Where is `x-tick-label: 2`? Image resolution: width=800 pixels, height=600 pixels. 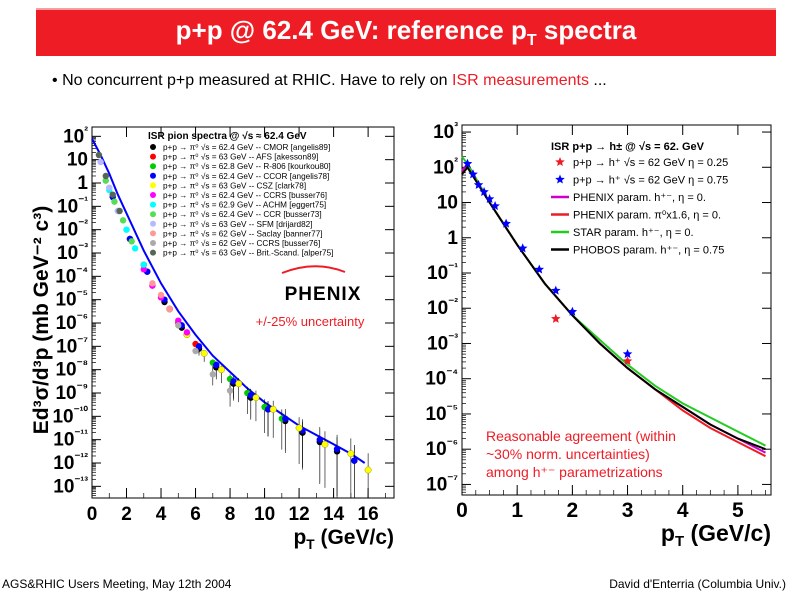
x-tick-label: 2 is located at coordinates (126, 514).